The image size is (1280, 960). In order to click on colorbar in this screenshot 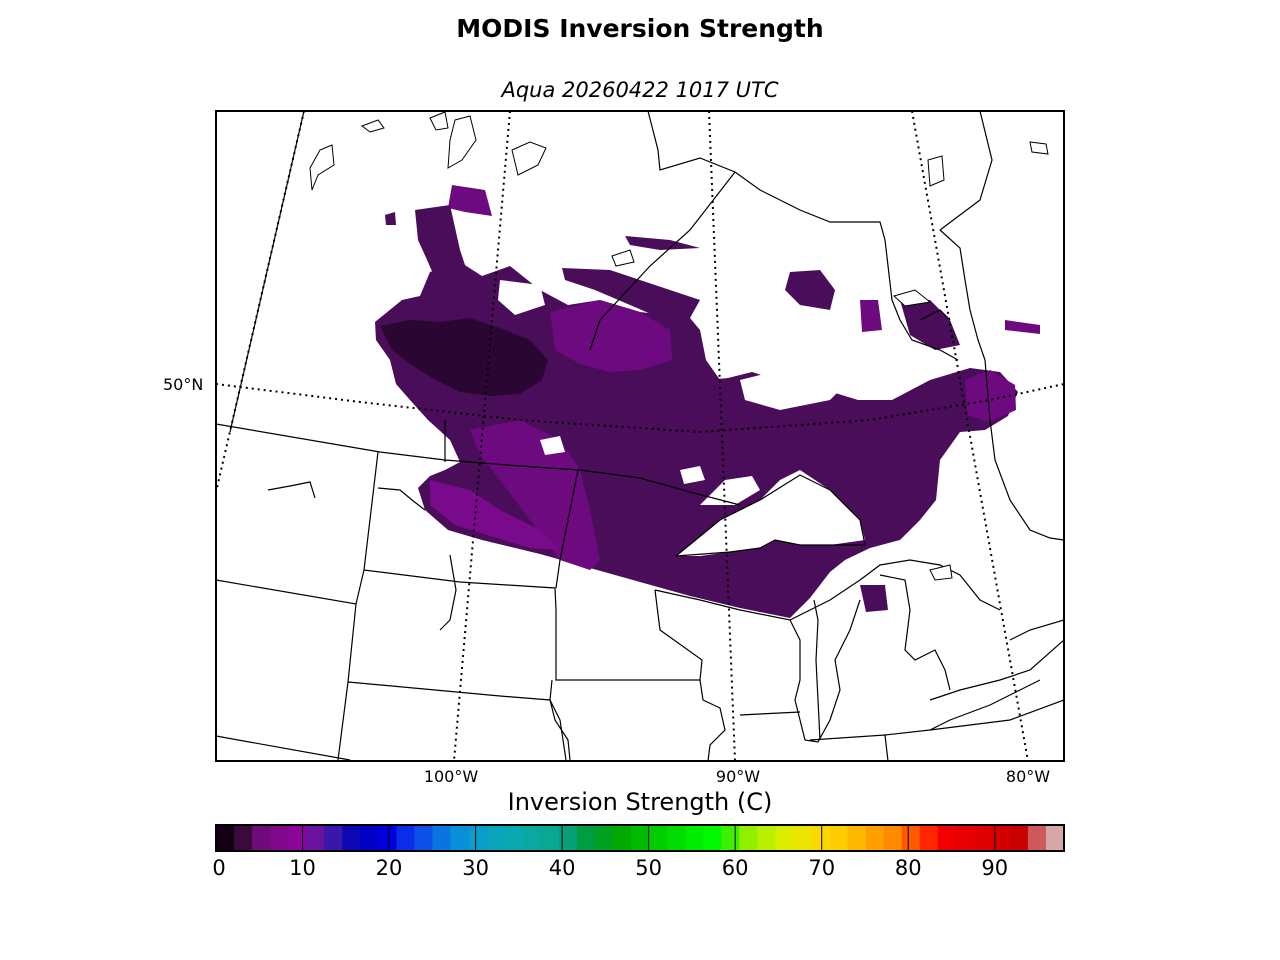, I will do `click(640, 838)`.